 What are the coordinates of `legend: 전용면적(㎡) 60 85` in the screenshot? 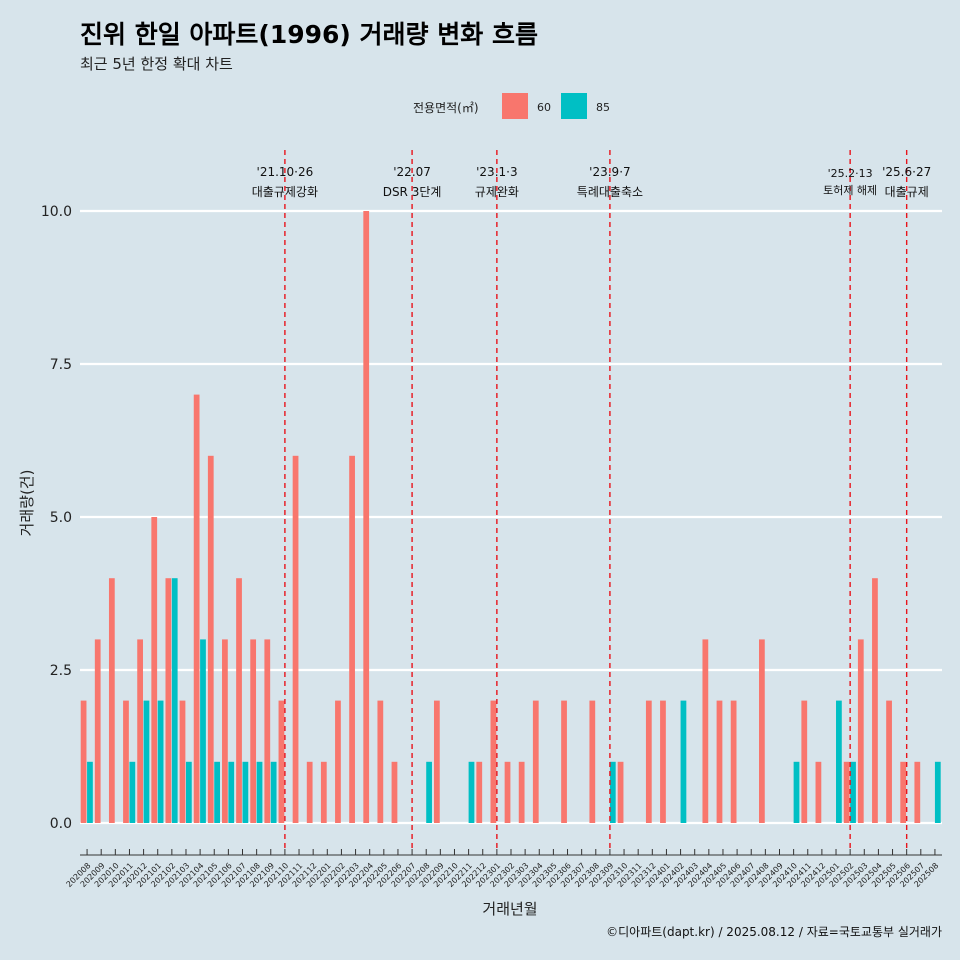 It's located at (511, 106).